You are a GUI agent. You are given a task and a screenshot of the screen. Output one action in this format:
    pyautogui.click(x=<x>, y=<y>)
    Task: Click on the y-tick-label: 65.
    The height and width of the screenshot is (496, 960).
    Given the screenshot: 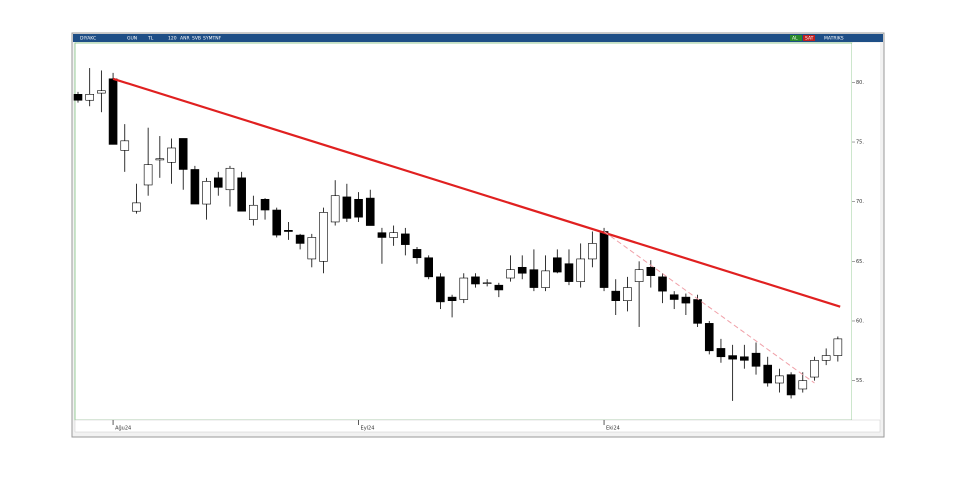 What is the action you would take?
    pyautogui.click(x=860, y=262)
    